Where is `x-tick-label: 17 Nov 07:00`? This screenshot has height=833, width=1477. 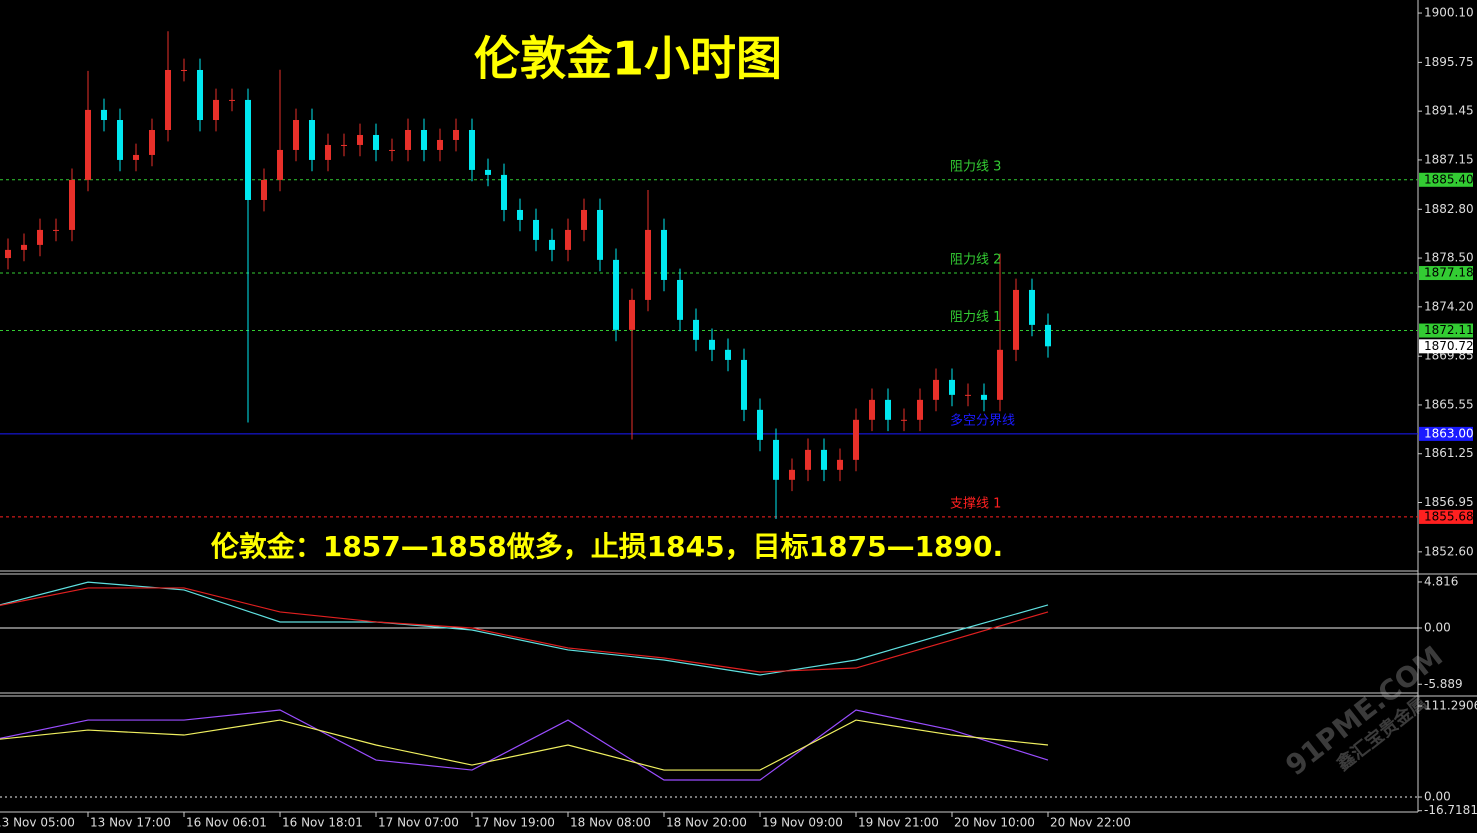 x-tick-label: 17 Nov 07:00 is located at coordinates (418, 823).